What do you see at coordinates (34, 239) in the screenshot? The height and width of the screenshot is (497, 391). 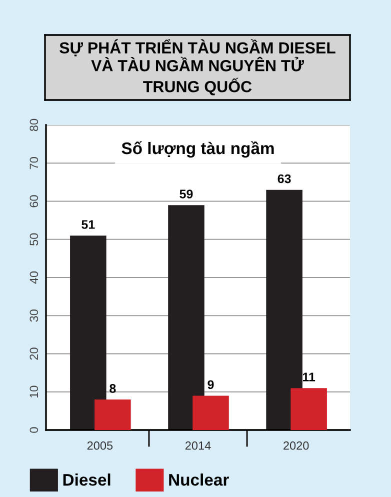 I see `y-tick-label: 50` at bounding box center [34, 239].